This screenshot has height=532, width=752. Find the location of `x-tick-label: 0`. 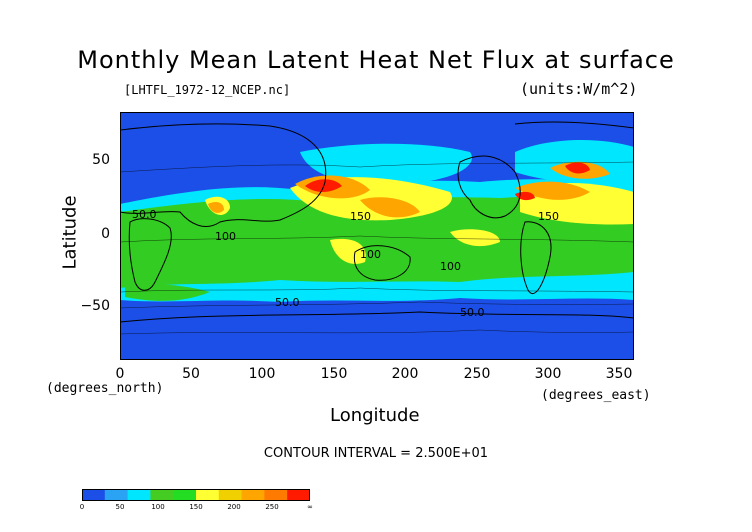

x-tick-label: 0 is located at coordinates (120, 374).